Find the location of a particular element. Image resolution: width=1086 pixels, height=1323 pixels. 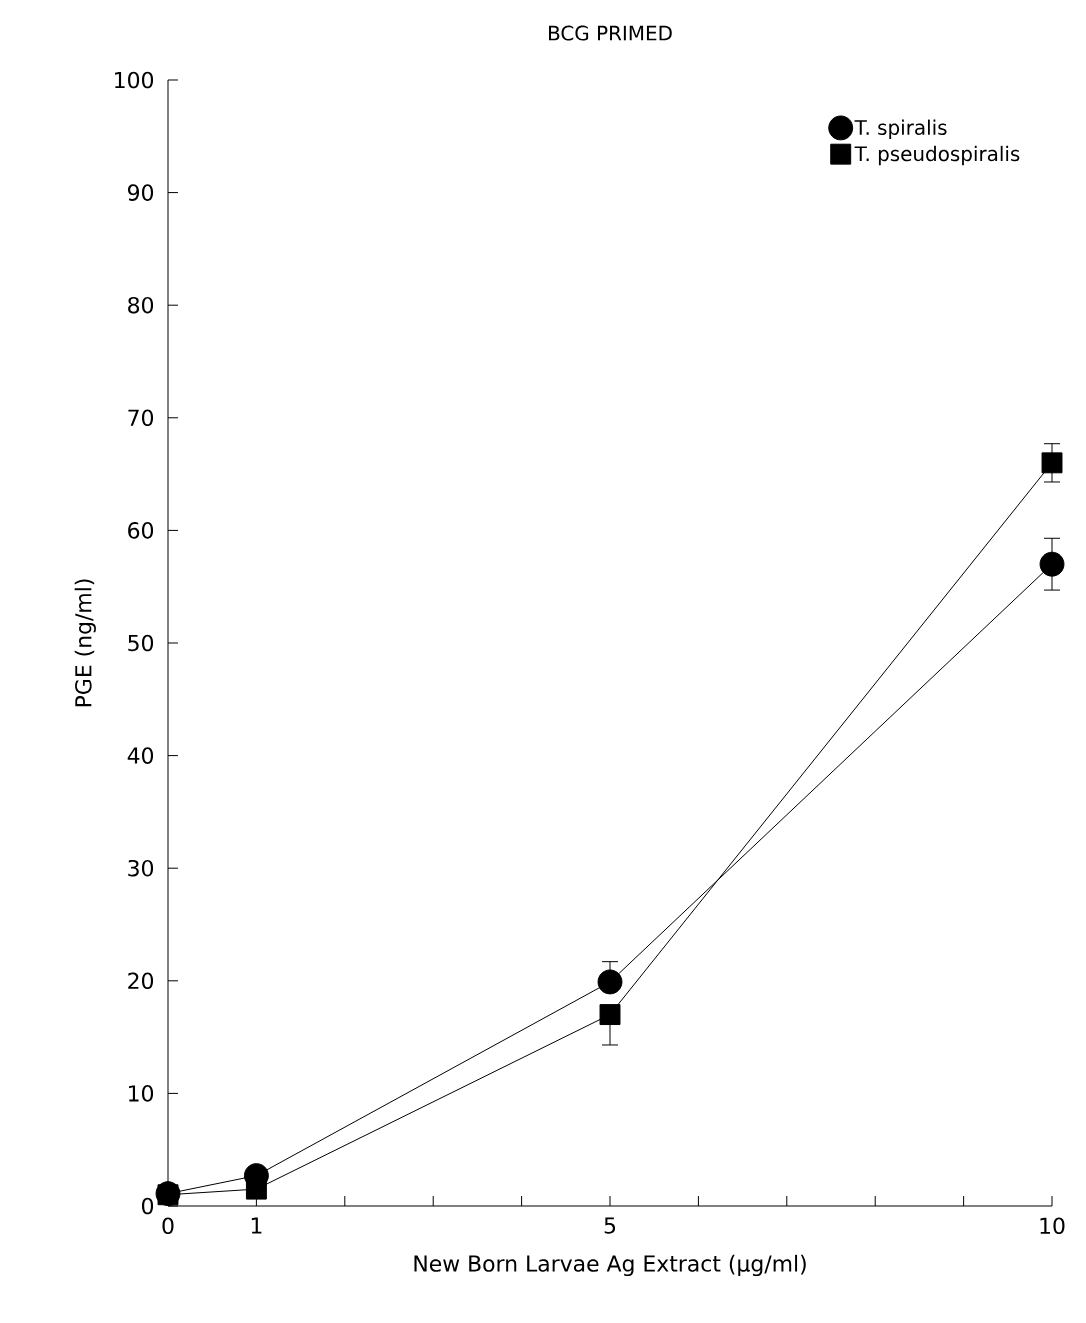

x-tick-label: 10 is located at coordinates (1052, 1226).